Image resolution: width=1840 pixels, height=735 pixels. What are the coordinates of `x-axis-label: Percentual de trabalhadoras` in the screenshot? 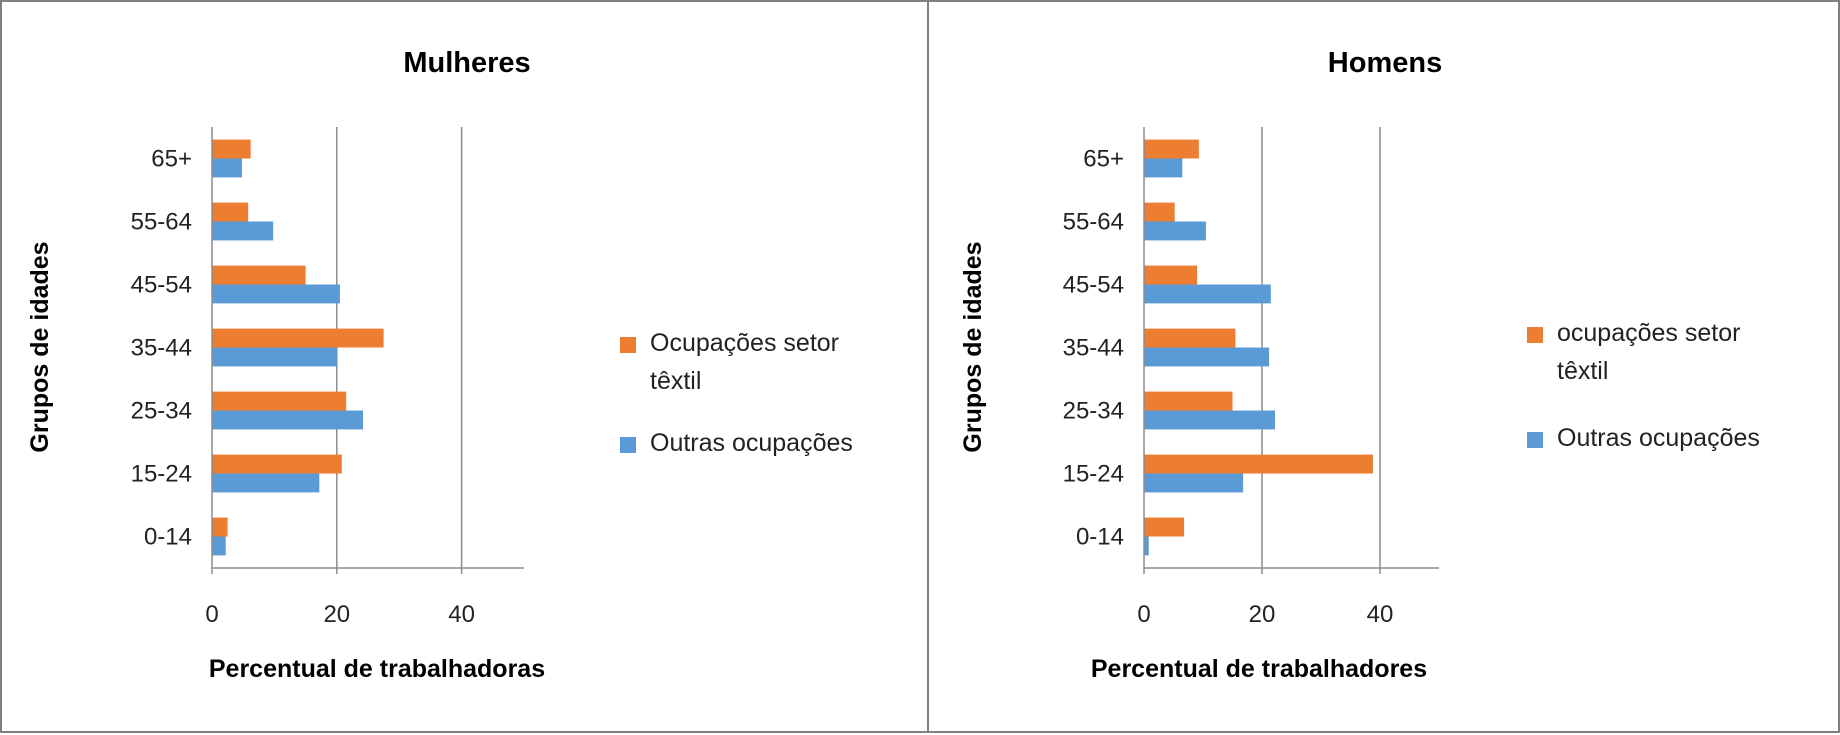 It's located at (377, 669).